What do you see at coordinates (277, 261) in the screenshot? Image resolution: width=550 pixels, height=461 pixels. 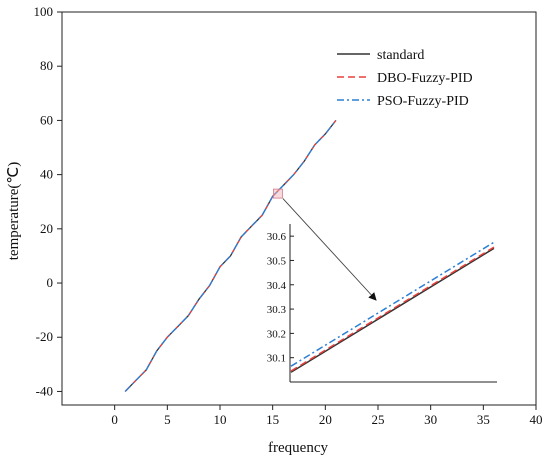 I see `inset-y-tick-label: 30.5` at bounding box center [277, 261].